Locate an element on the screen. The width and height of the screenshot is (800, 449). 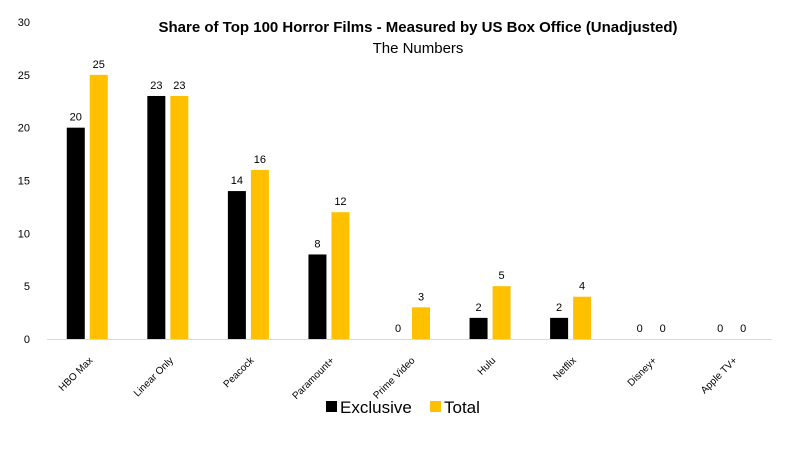
data-label: 5 is located at coordinates (501, 276).